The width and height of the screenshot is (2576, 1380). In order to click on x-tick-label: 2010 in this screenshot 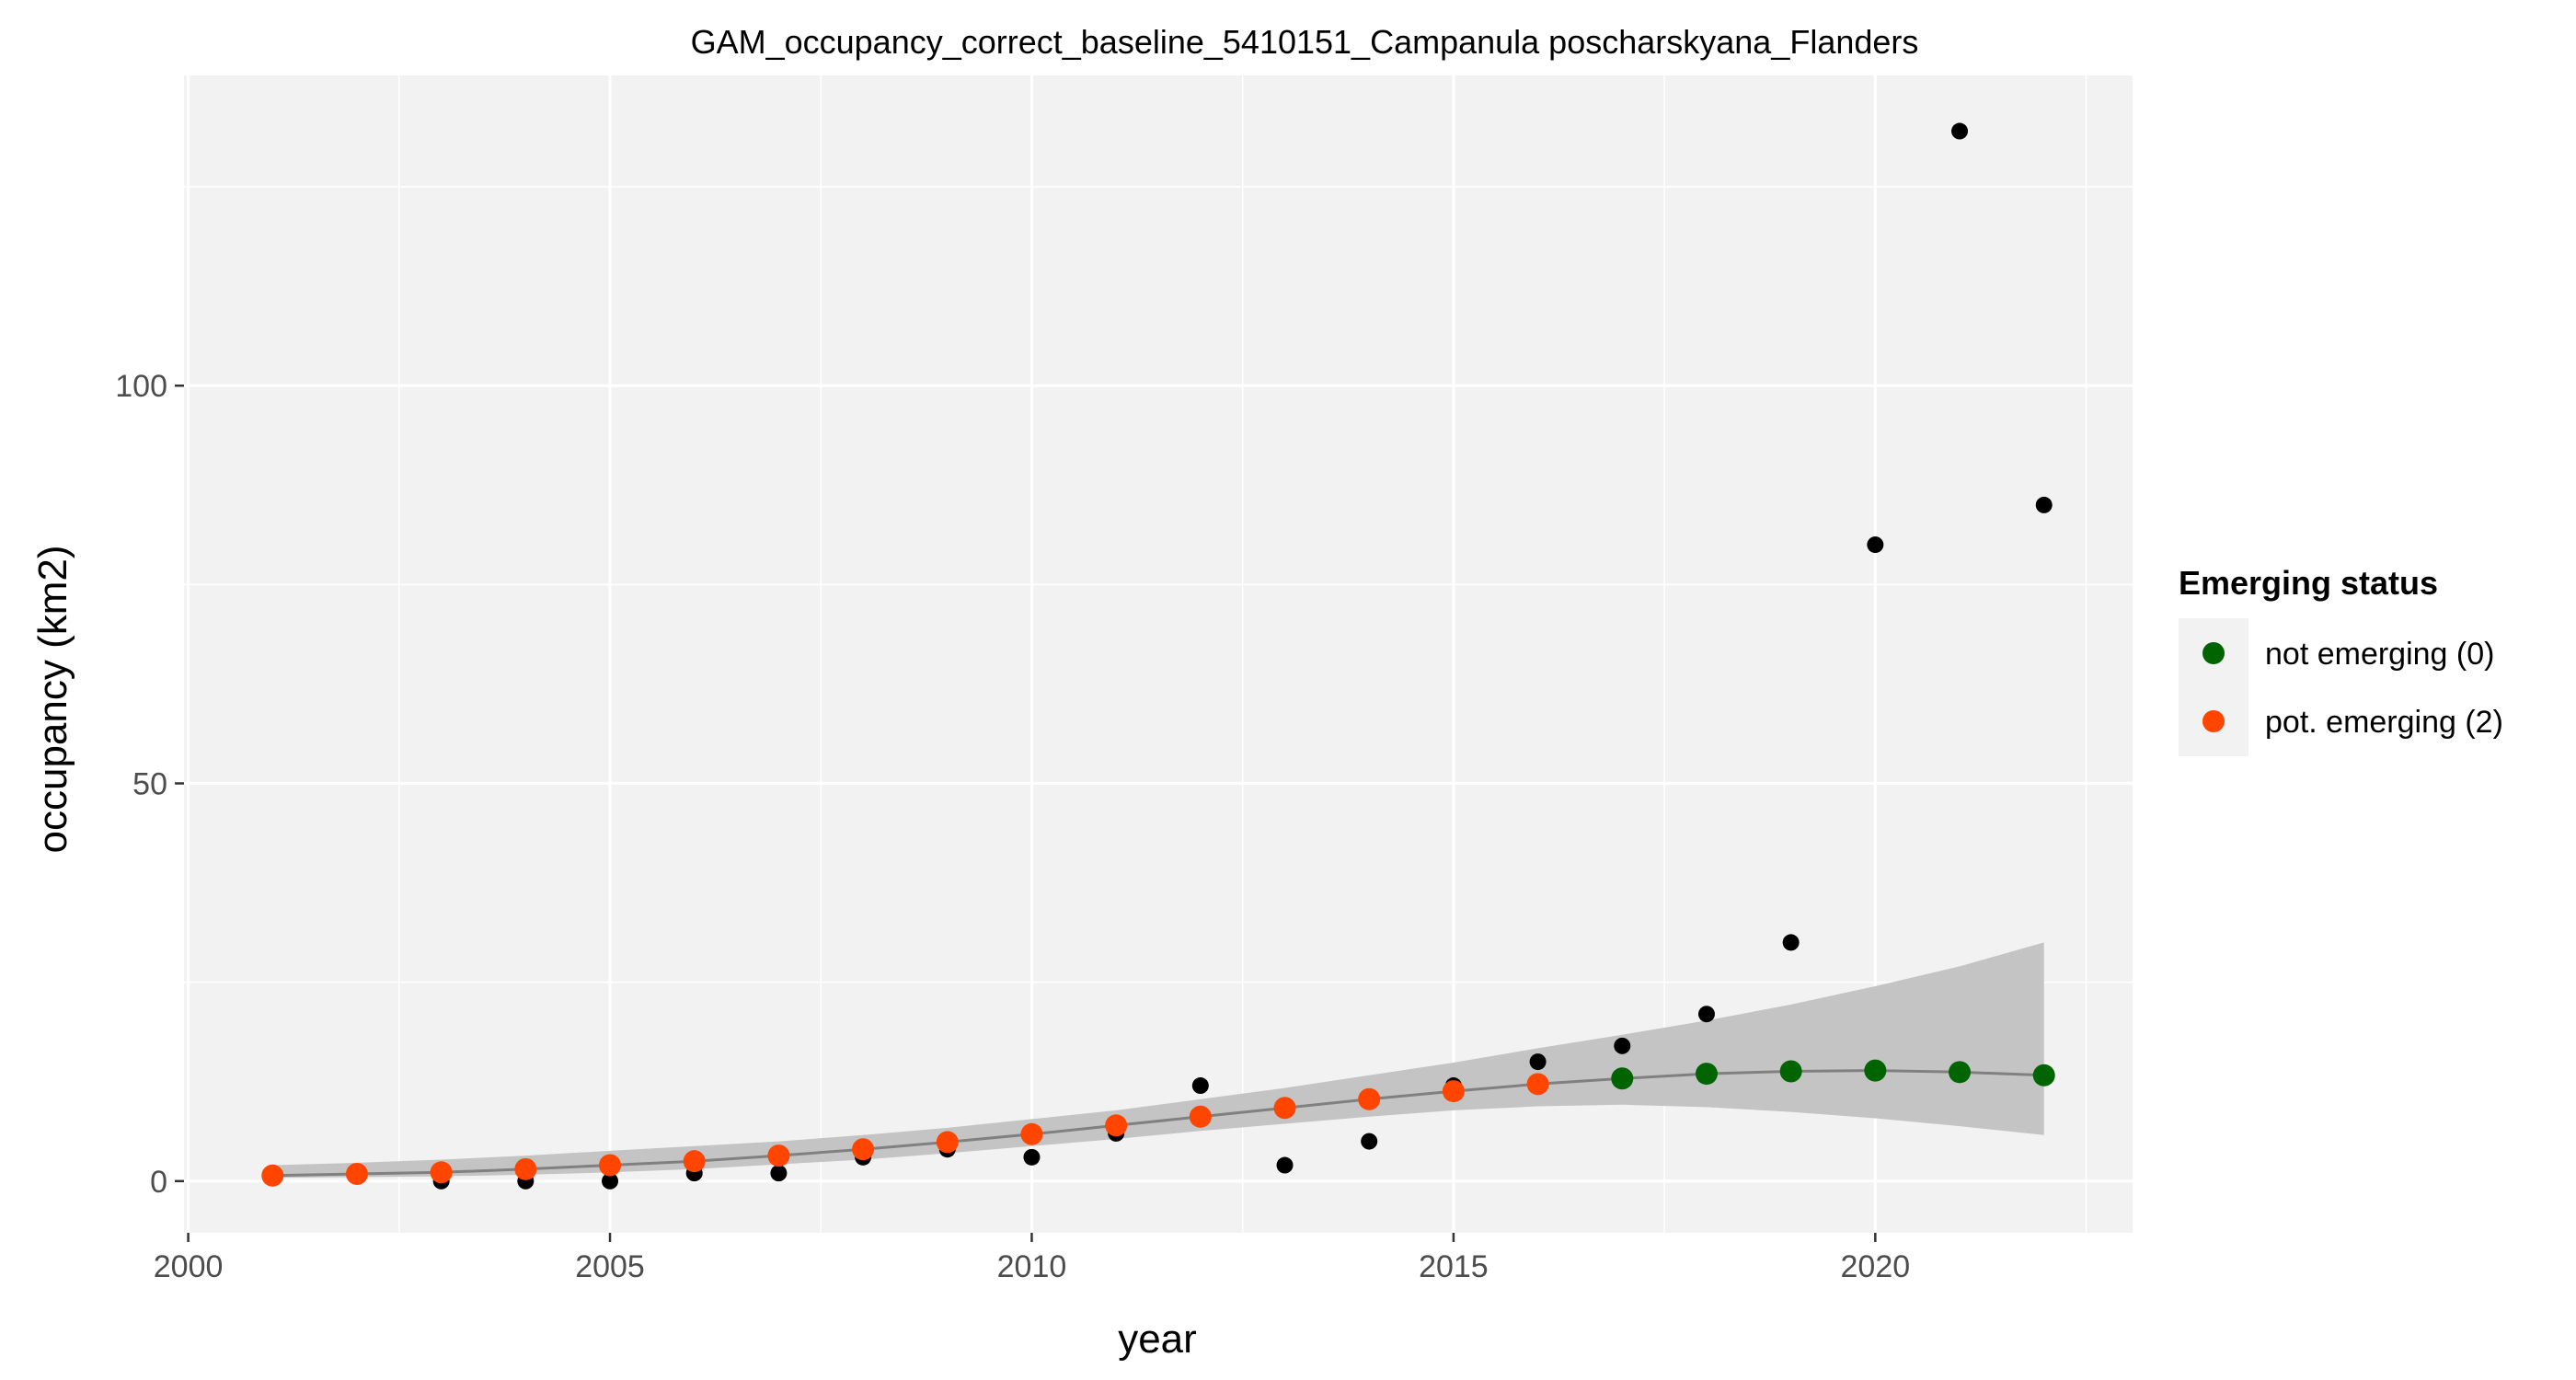, I will do `click(1032, 1266)`.